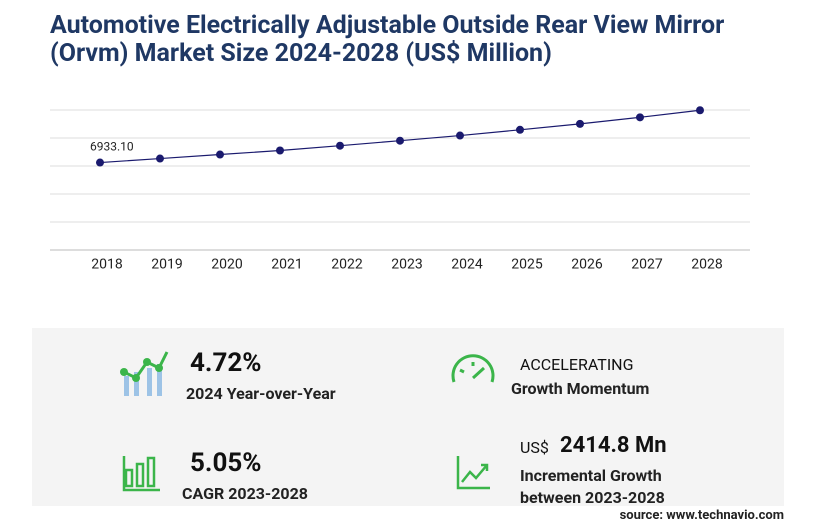 Image resolution: width=816 pixels, height=528 pixels. I want to click on cagr-icon, so click(141, 474).